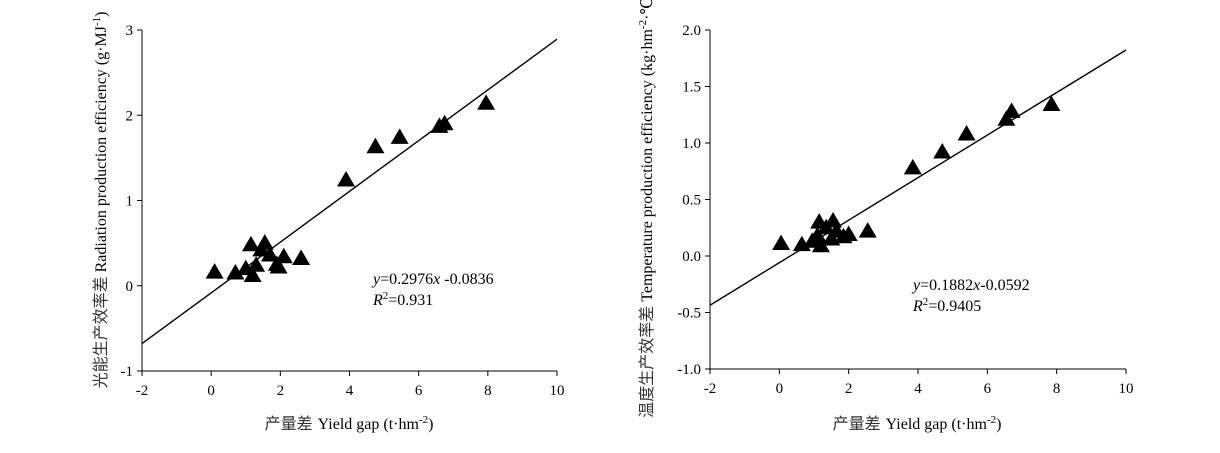 This screenshot has width=1220, height=453. I want to click on y-tick-label: -1, so click(127, 372).